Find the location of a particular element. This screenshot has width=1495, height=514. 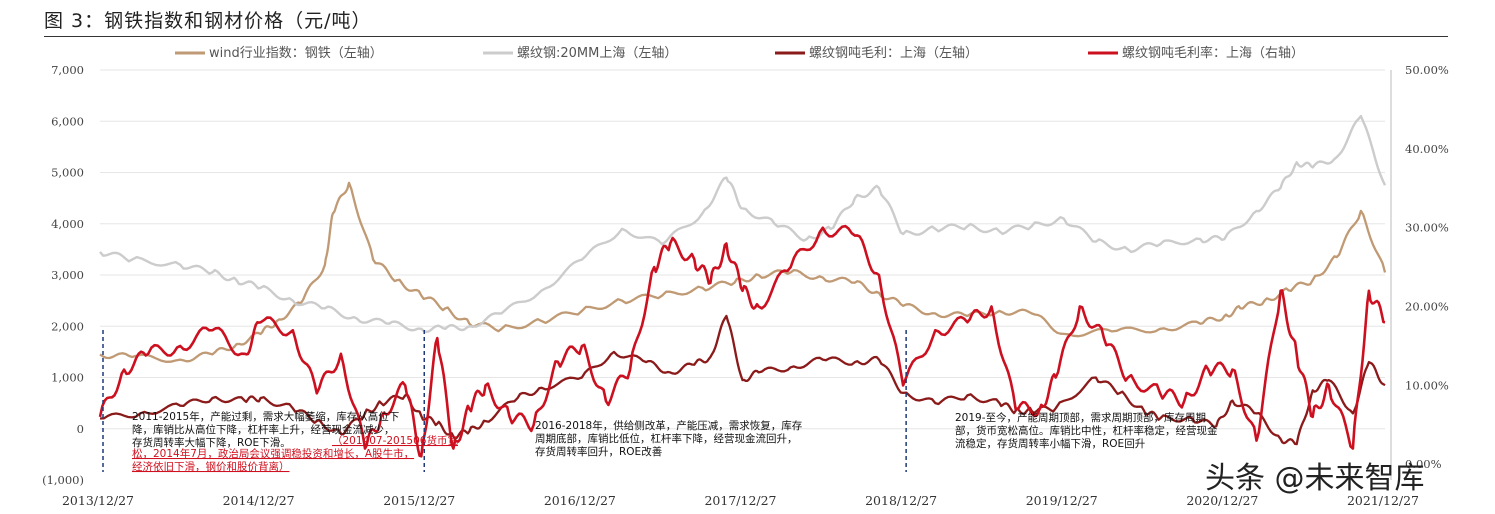

legend-label: wind行业指数：钢铁（左轴） is located at coordinates (296, 53).